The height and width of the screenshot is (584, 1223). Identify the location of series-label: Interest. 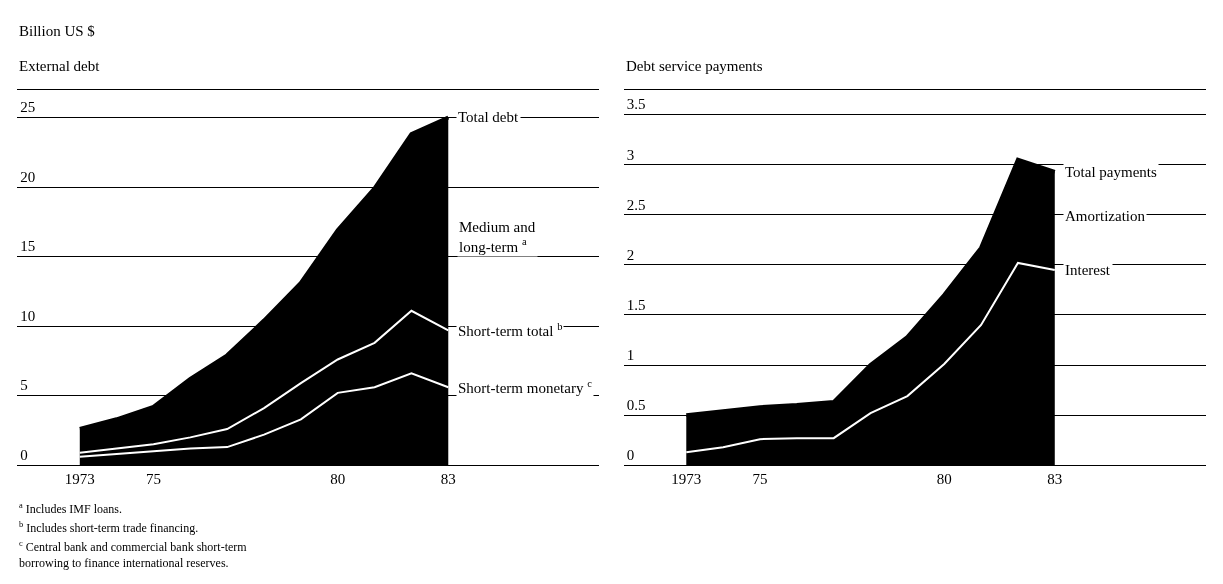
(1088, 270).